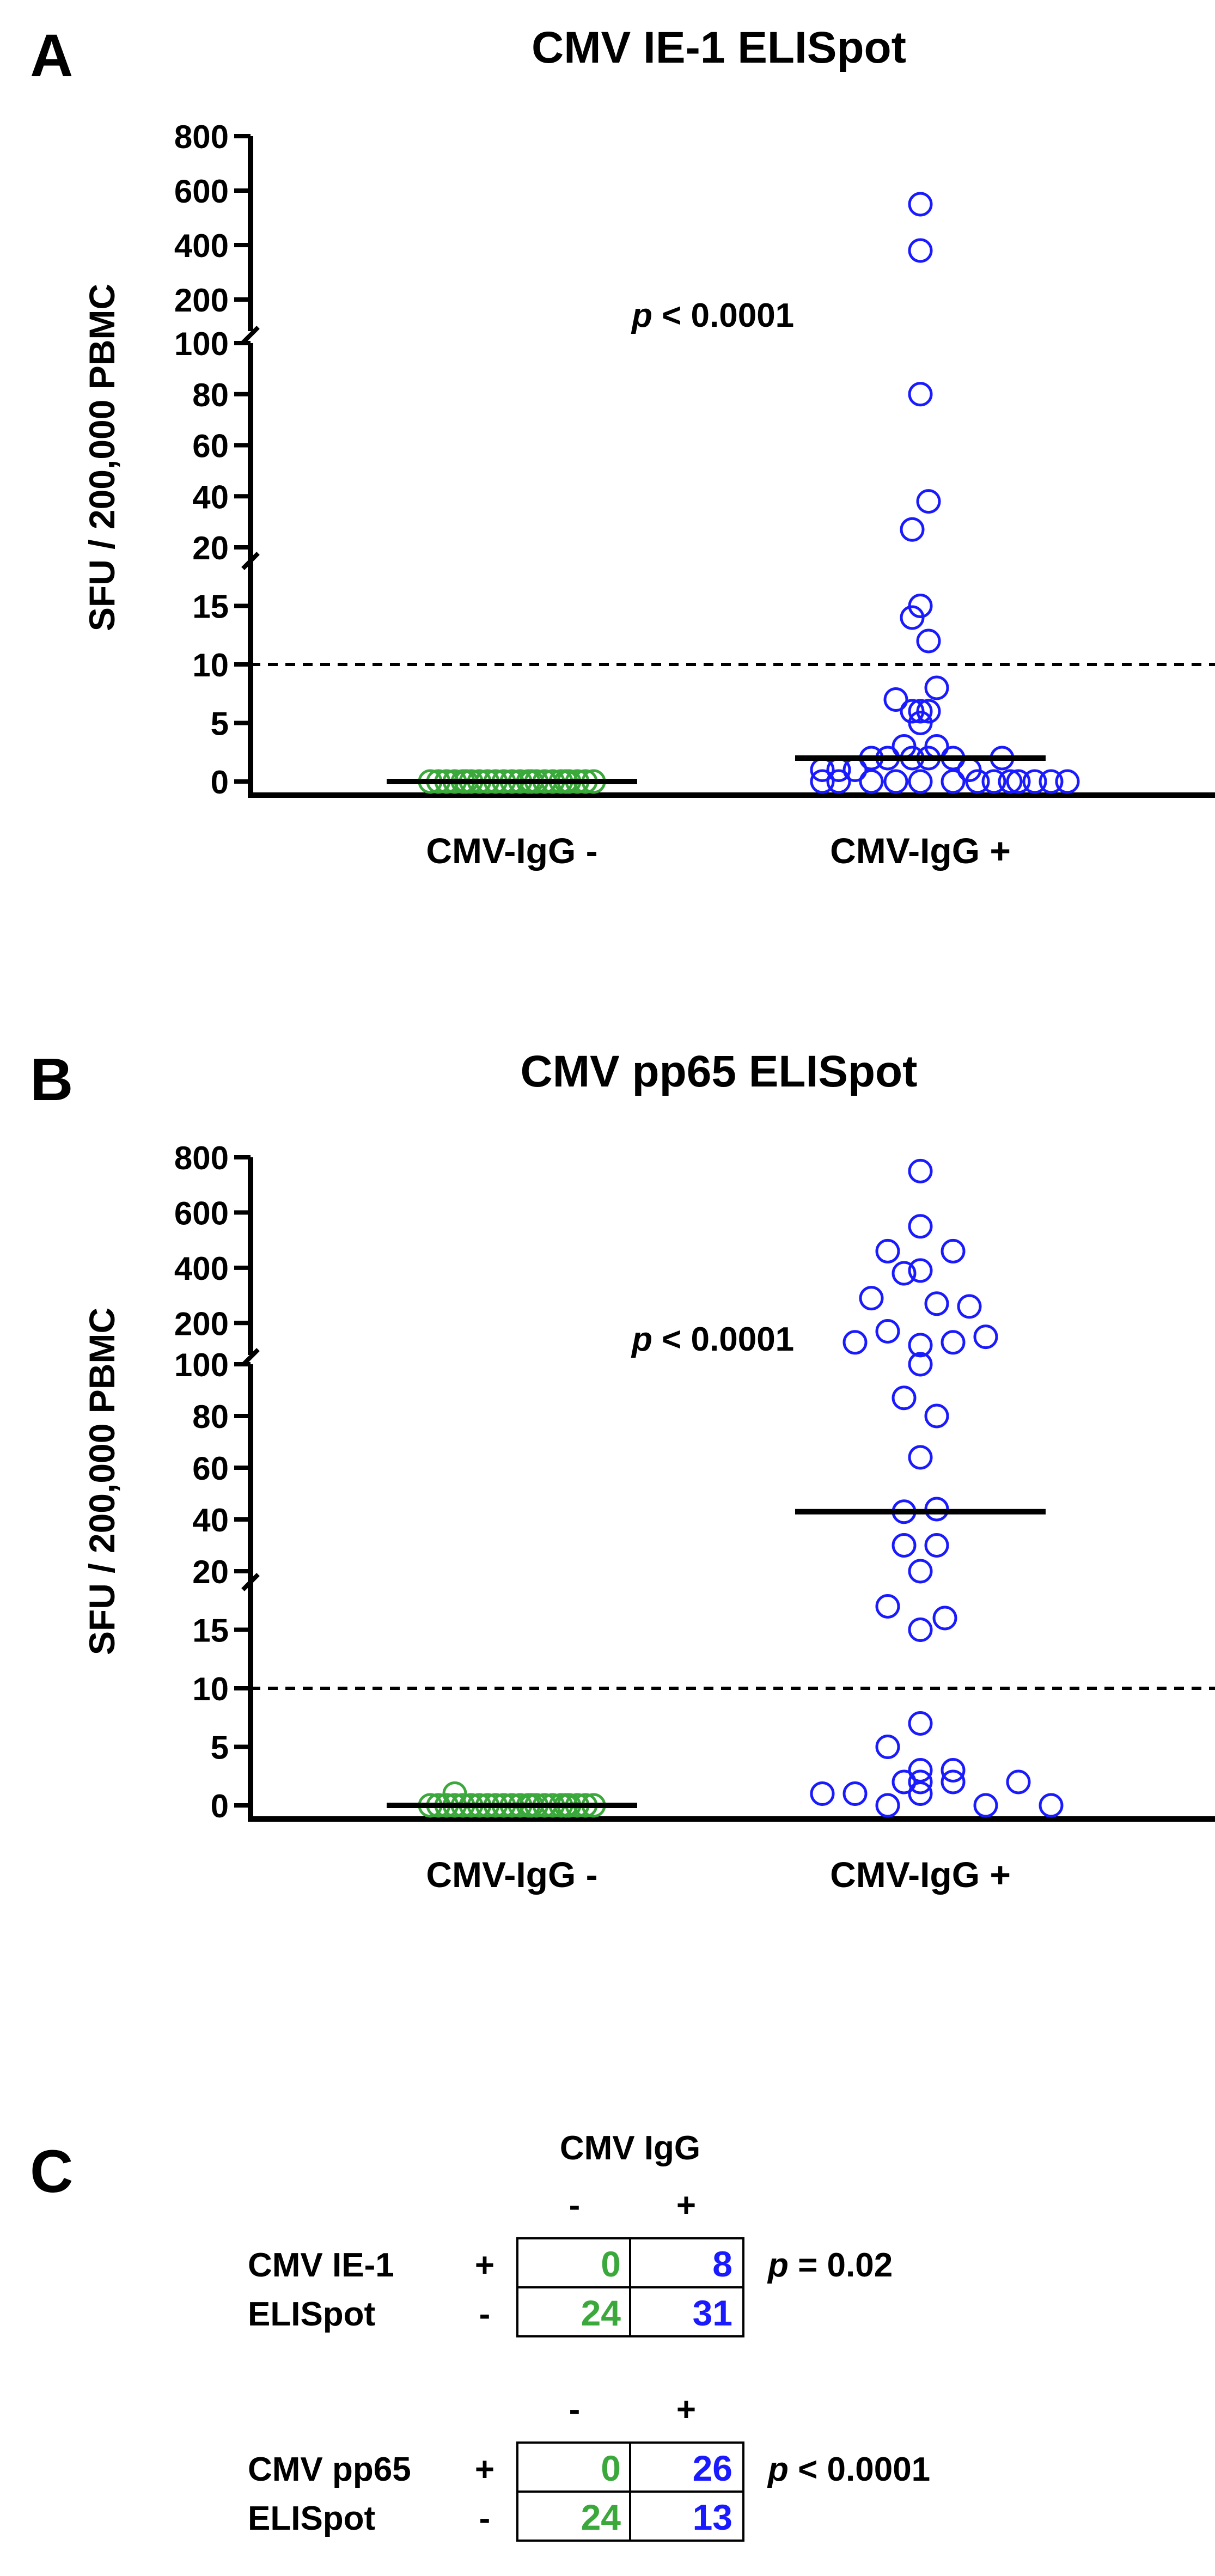  What do you see at coordinates (51, 1079) in the screenshot?
I see `panel-letter-b: B` at bounding box center [51, 1079].